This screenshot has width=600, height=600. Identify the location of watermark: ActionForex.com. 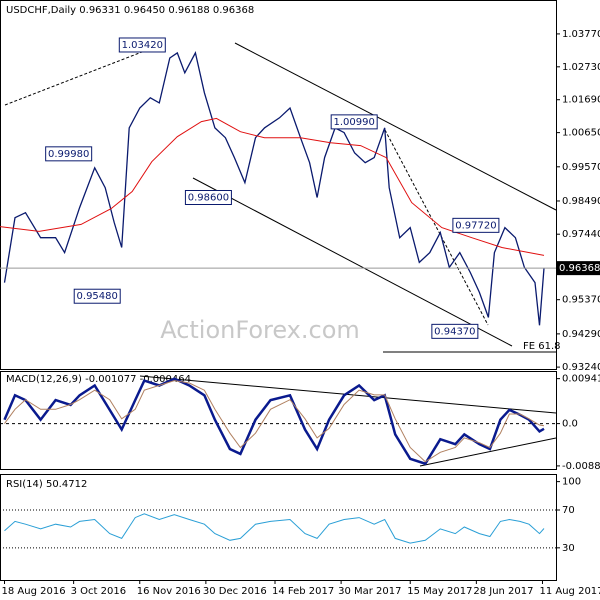
(260, 330).